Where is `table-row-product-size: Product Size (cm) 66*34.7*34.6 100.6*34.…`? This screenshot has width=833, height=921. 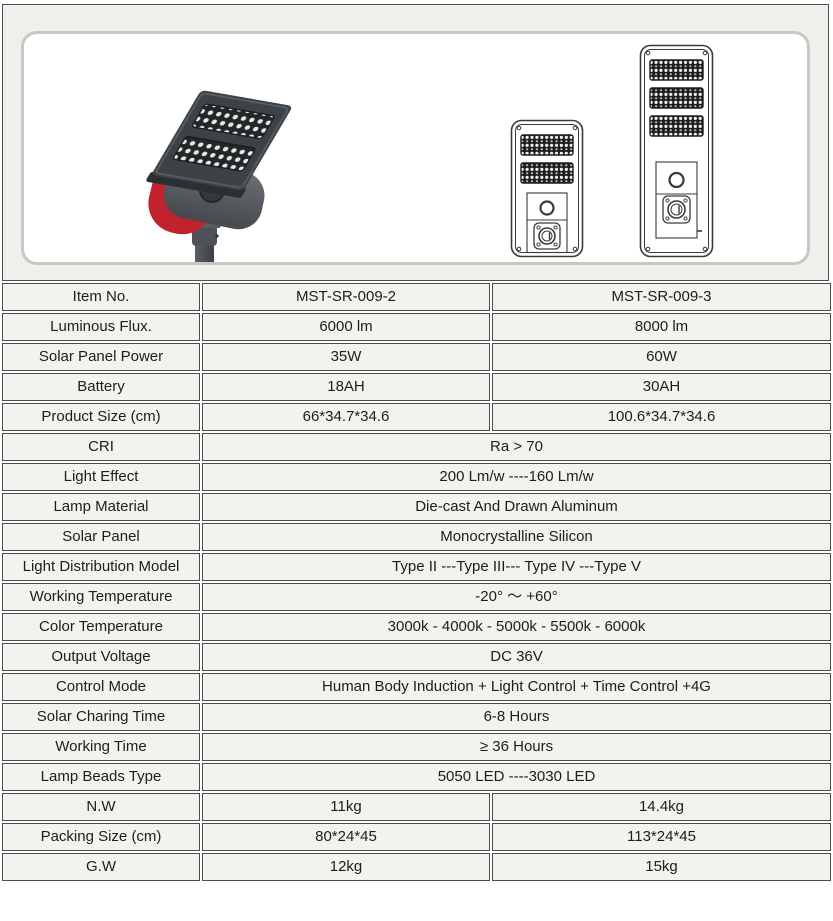
table-row-product-size: Product Size (cm) 66*34.7*34.6 100.6*34.… is located at coordinates (416, 417).